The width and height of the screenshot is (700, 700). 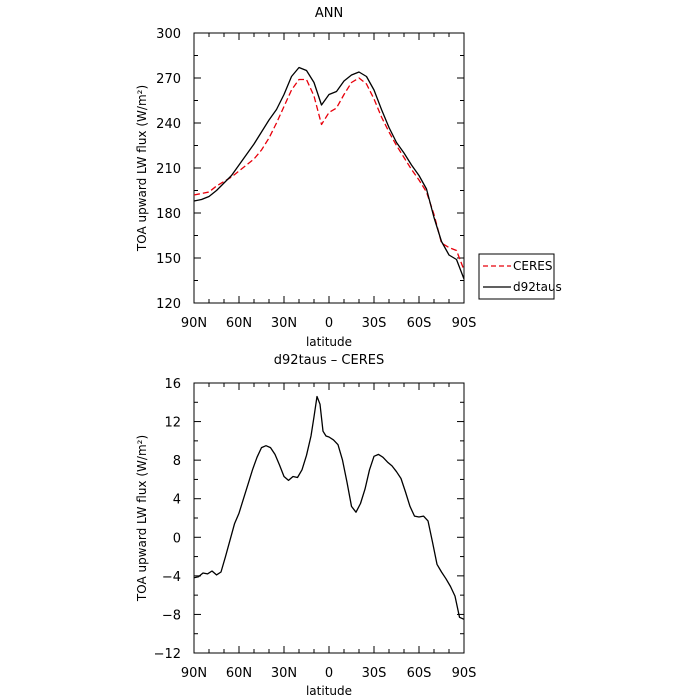 I want to click on bottom-x-tick-label: 60N, so click(x=239, y=673).